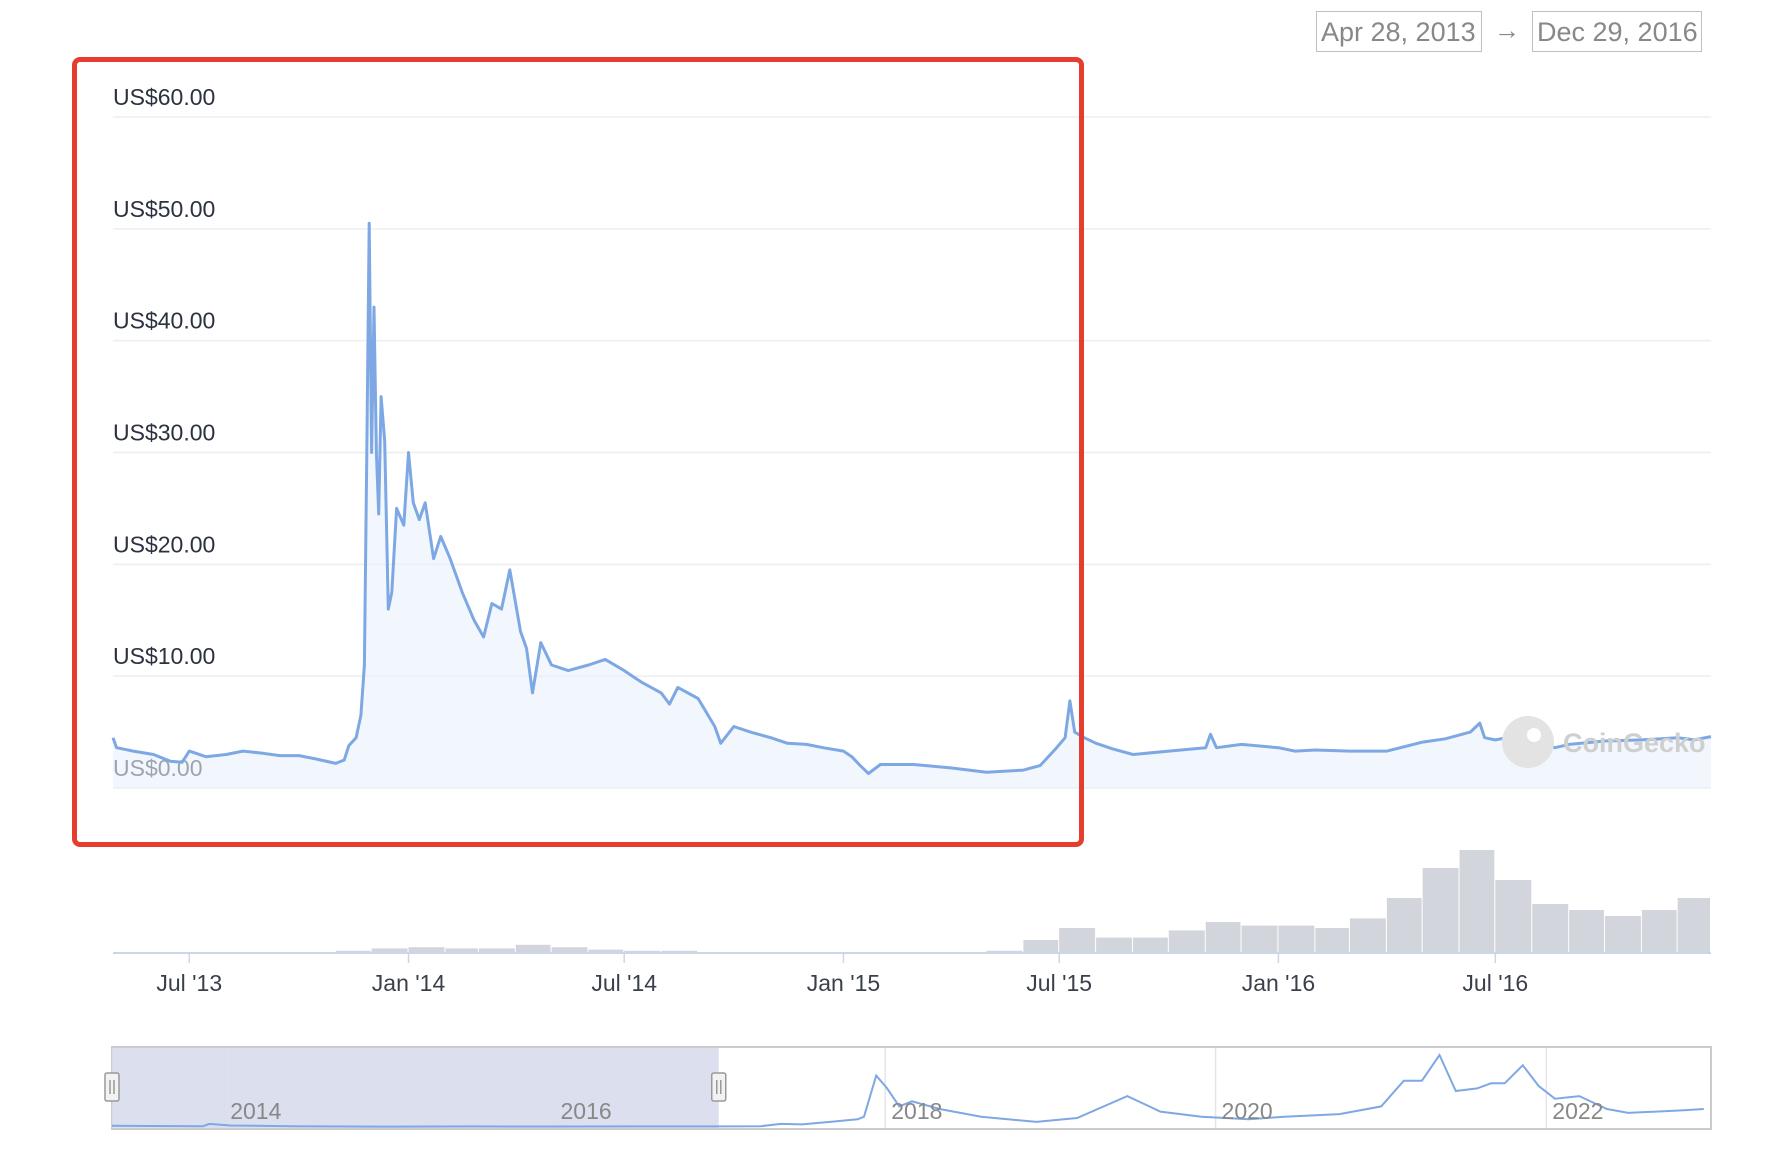 This screenshot has height=1156, width=1776. Describe the element at coordinates (1247, 1111) in the screenshot. I see `navigator-year-label: 2020` at that location.